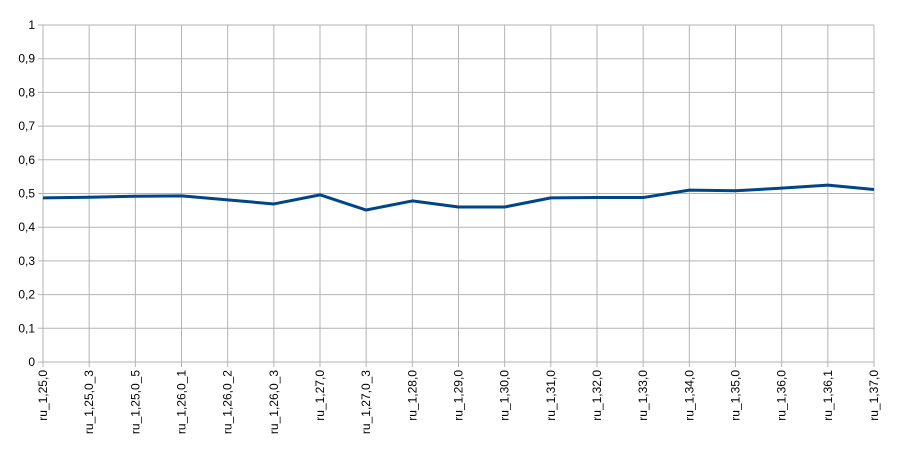  What do you see at coordinates (26, 328) in the screenshot?
I see `y-tick-label: 0,1` at bounding box center [26, 328].